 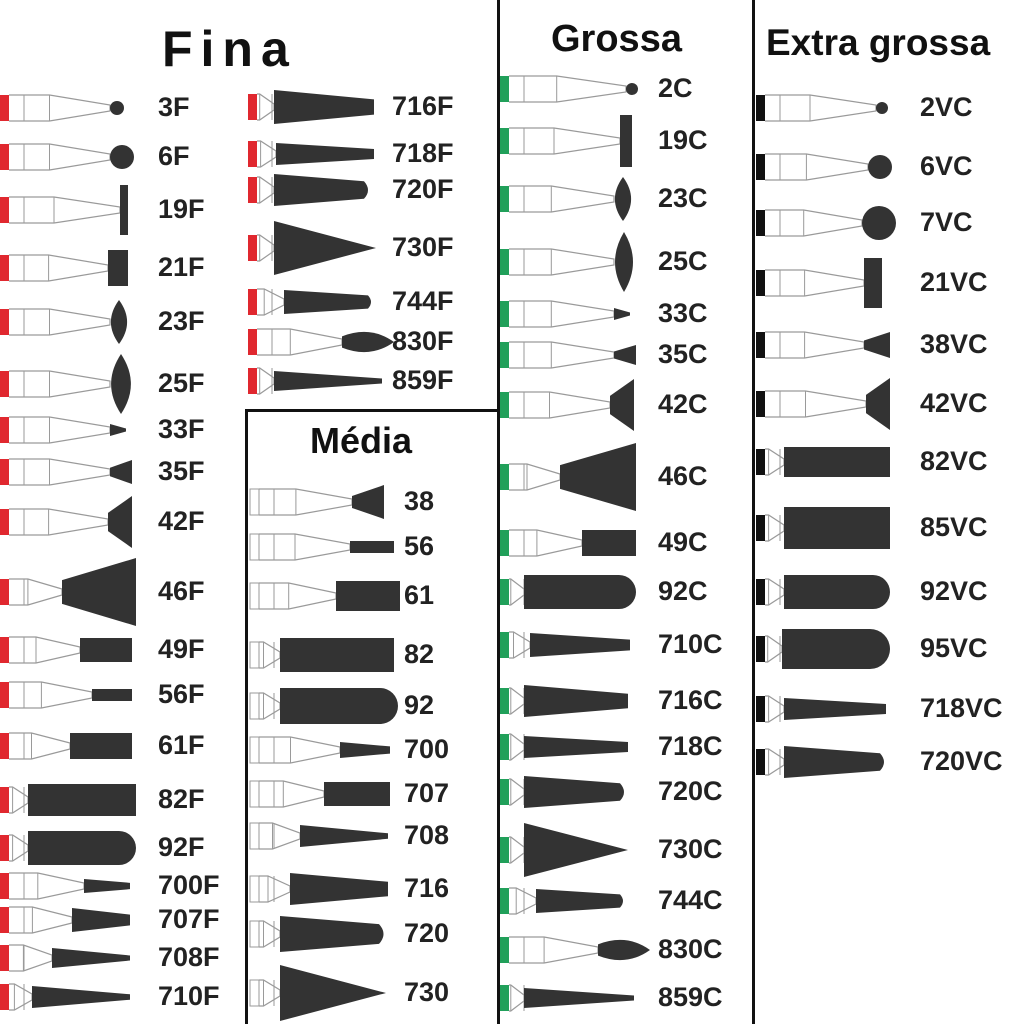 I want to click on bur-718f, so click(x=311, y=154).